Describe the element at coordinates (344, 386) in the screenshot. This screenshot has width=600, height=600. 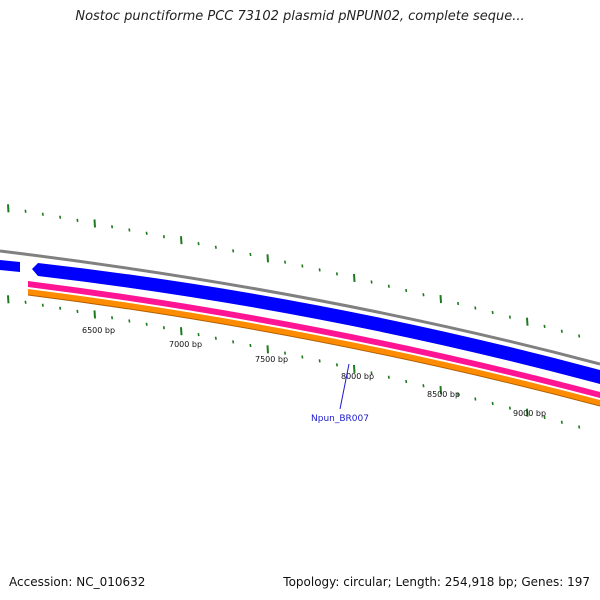
I see `gene-label-leader` at that location.